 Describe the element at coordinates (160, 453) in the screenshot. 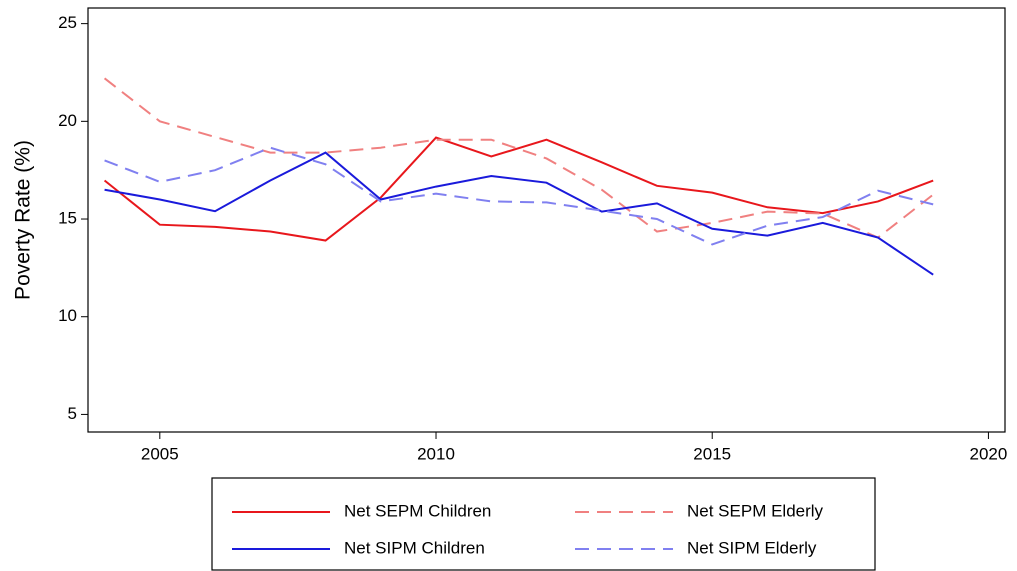

I see `x-tick-label: 2005` at that location.